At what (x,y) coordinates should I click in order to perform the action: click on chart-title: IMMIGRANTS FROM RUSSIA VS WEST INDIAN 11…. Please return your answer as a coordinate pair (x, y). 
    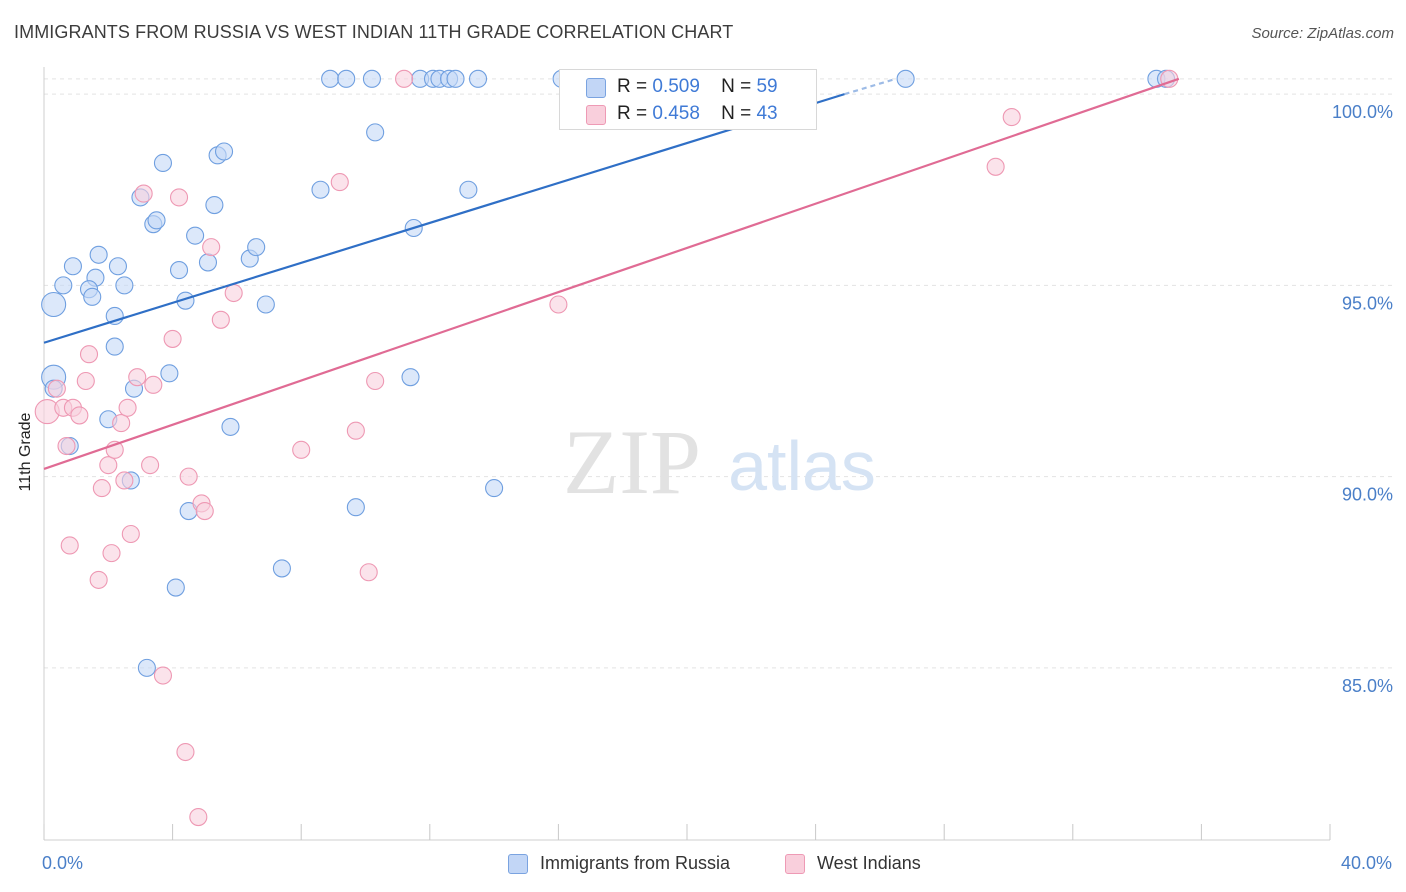
    Looking at the image, I should click on (374, 32).